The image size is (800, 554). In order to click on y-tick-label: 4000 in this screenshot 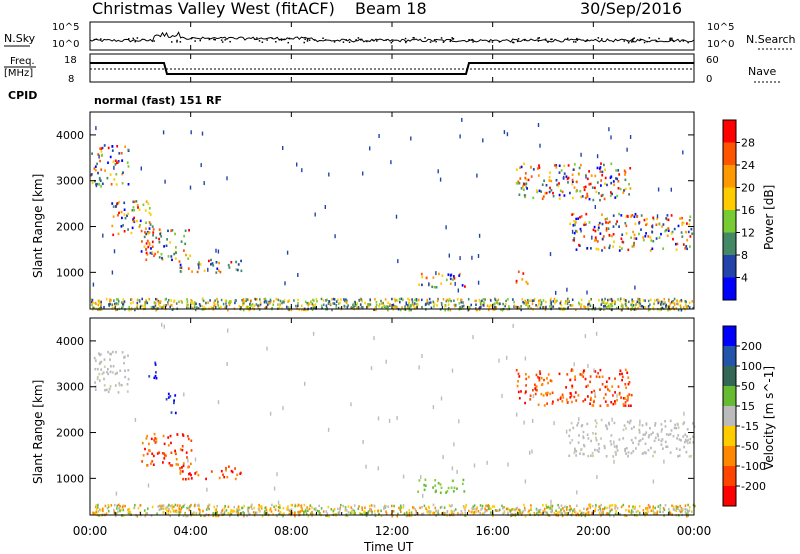, I will do `click(70, 135)`.